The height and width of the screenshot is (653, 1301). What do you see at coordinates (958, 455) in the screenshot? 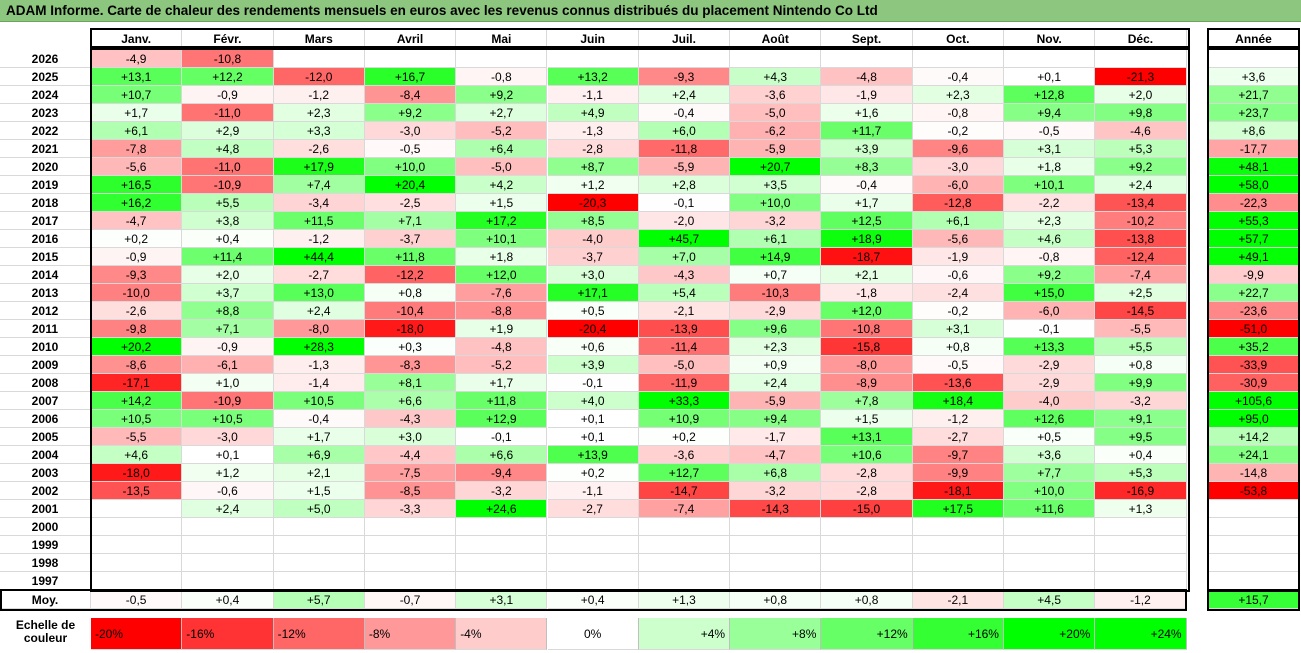
I see `heatmap-cell: -9,7` at bounding box center [958, 455].